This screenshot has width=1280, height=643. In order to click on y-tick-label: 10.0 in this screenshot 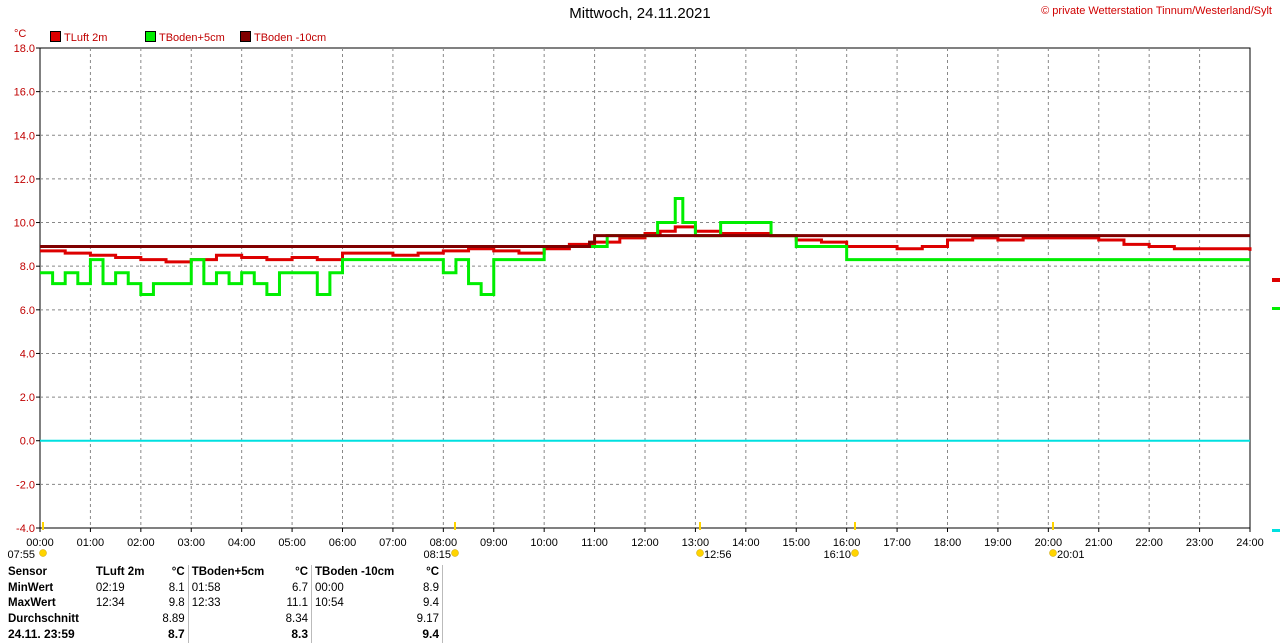, I will do `click(24, 224)`.